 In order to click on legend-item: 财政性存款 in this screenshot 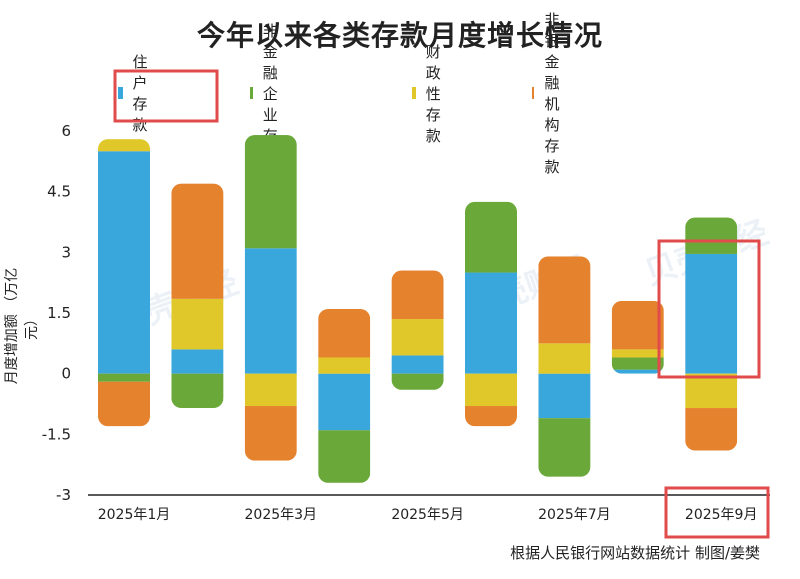, I will do `click(430, 94)`.